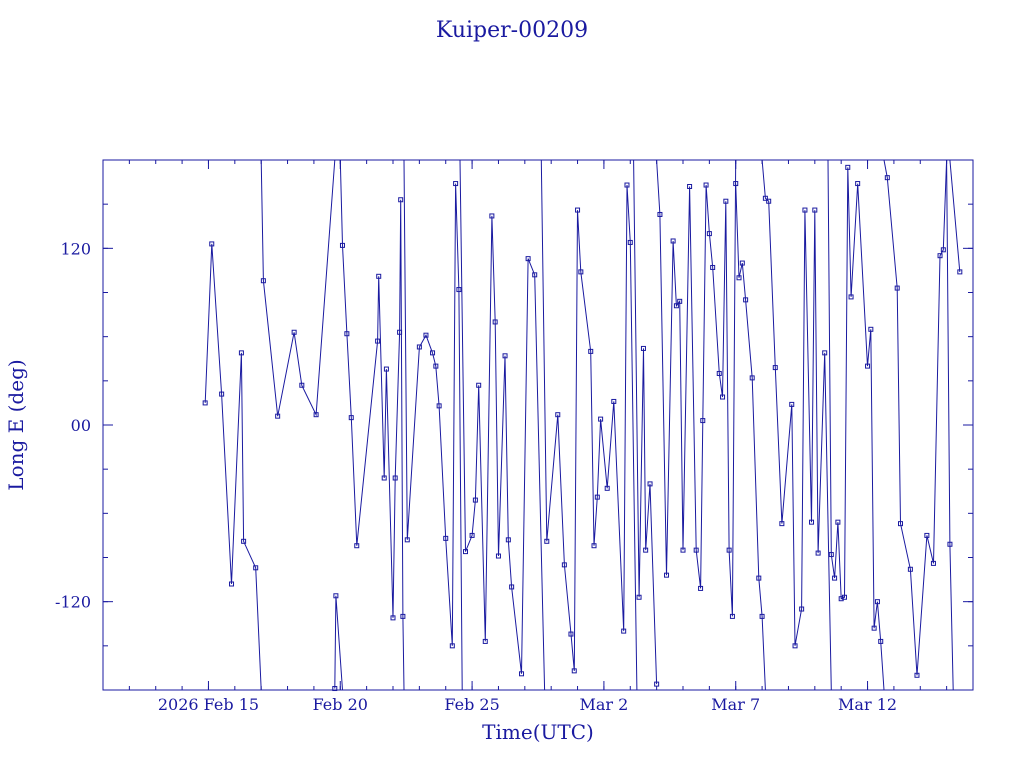 The image size is (1024, 768). What do you see at coordinates (735, 704) in the screenshot?
I see `x-tick-label: Mar 7` at bounding box center [735, 704].